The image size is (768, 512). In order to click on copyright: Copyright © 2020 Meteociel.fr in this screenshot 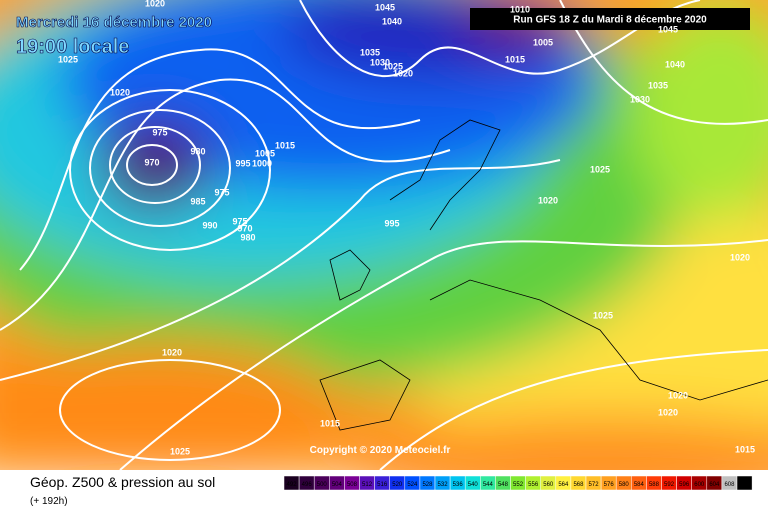, I will do `click(380, 450)`.